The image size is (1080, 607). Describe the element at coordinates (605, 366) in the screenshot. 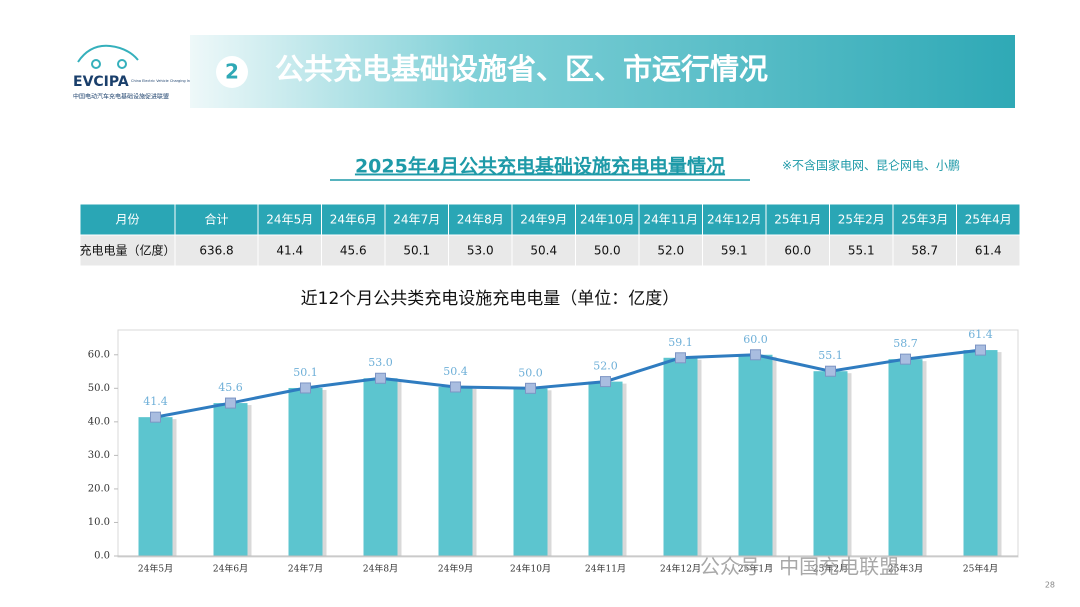

I see `value-label: 52.0` at that location.